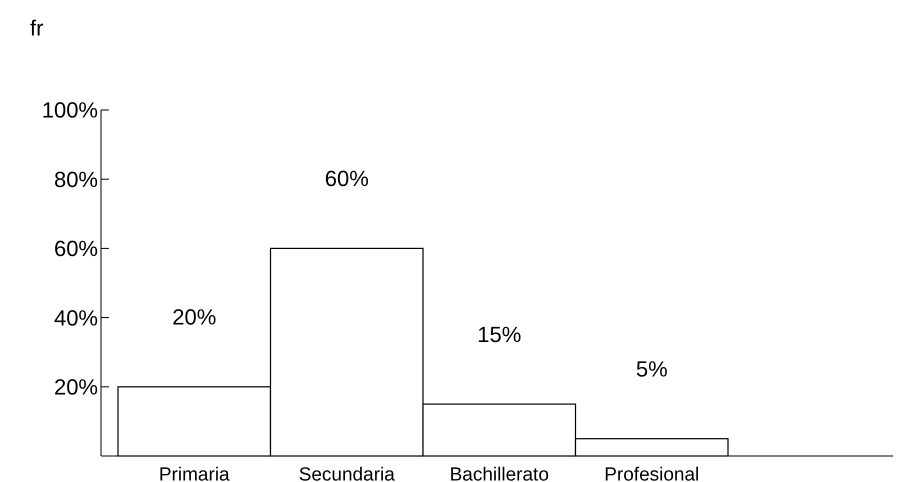 This screenshot has width=905, height=482. Describe the element at coordinates (76, 317) in the screenshot. I see `y-tick-label: 40%` at that location.